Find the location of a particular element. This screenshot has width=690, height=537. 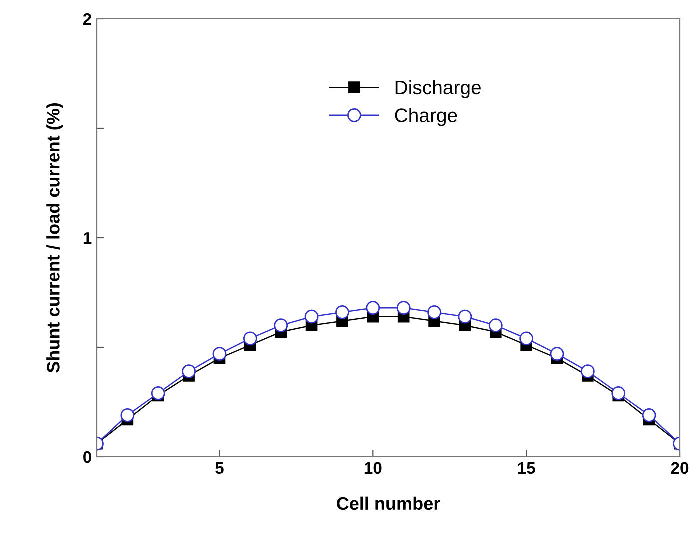

x-tick-label: 15 is located at coordinates (527, 468).